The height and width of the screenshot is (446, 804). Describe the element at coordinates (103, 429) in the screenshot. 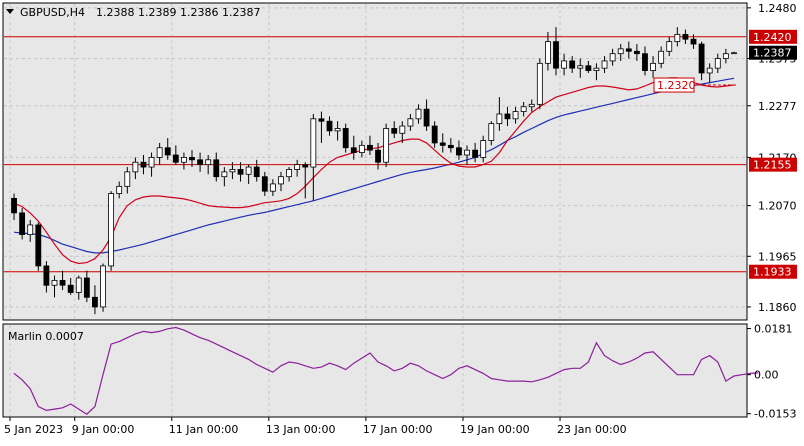

I see `x-tick-label: 9 Jan 00:00` at that location.